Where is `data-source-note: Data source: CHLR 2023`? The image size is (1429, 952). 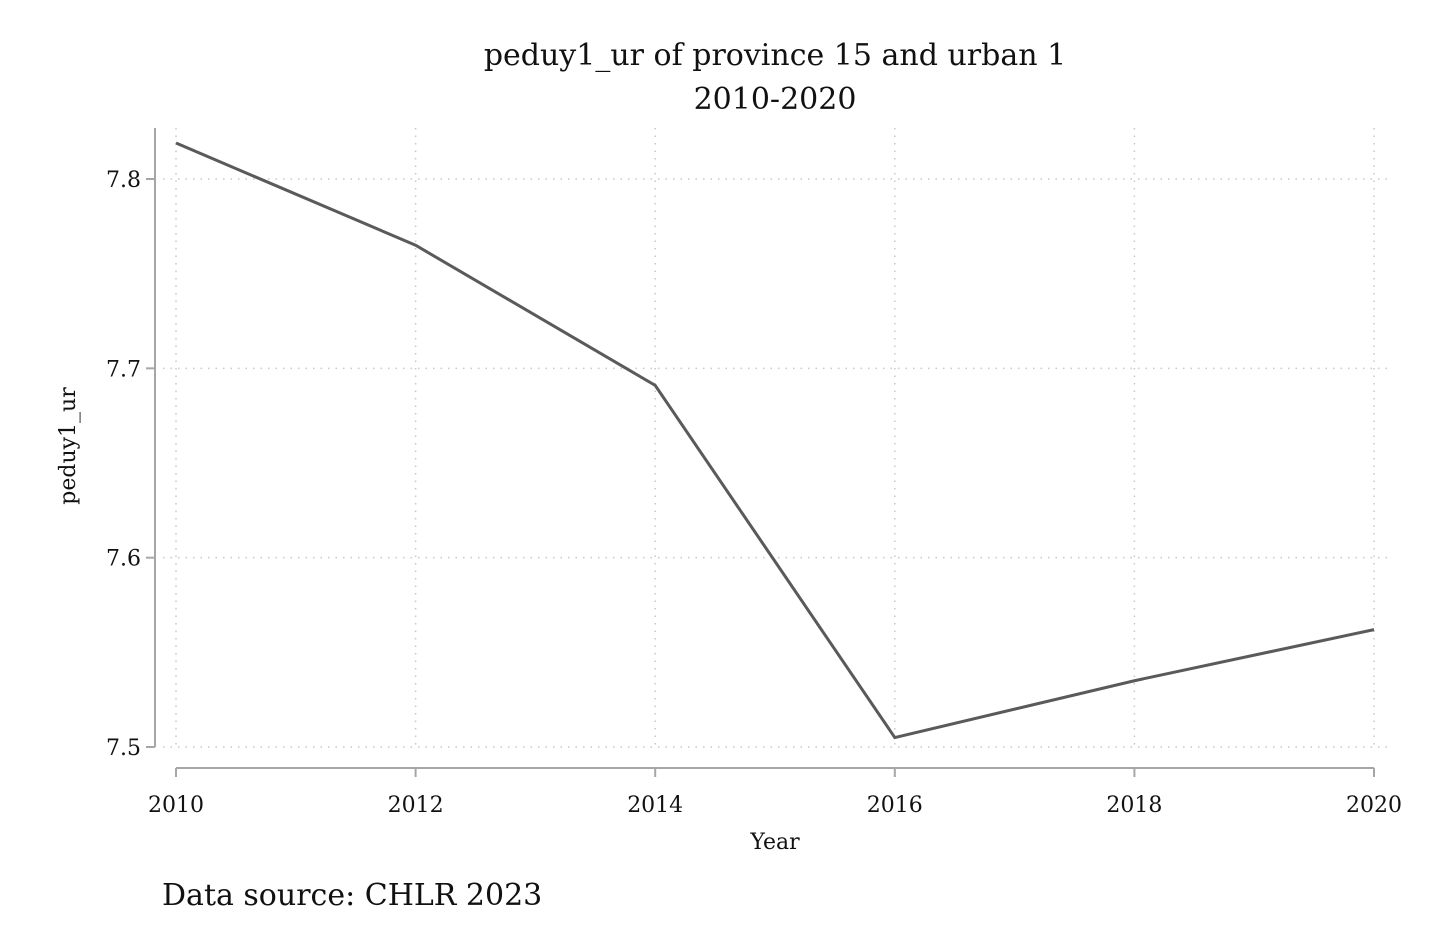 data-source-note: Data source: CHLR 2023 is located at coordinates (352, 895).